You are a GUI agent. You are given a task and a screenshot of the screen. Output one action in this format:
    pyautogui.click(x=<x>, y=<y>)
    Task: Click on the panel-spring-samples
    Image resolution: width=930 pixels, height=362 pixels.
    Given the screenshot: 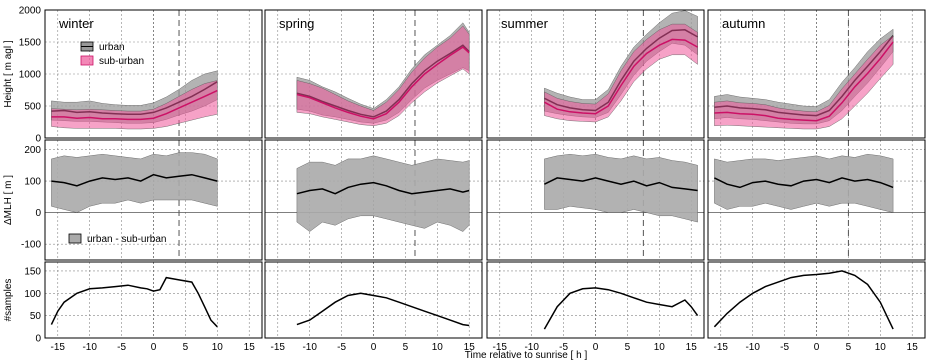 What is the action you would take?
    pyautogui.click(x=373, y=300)
    